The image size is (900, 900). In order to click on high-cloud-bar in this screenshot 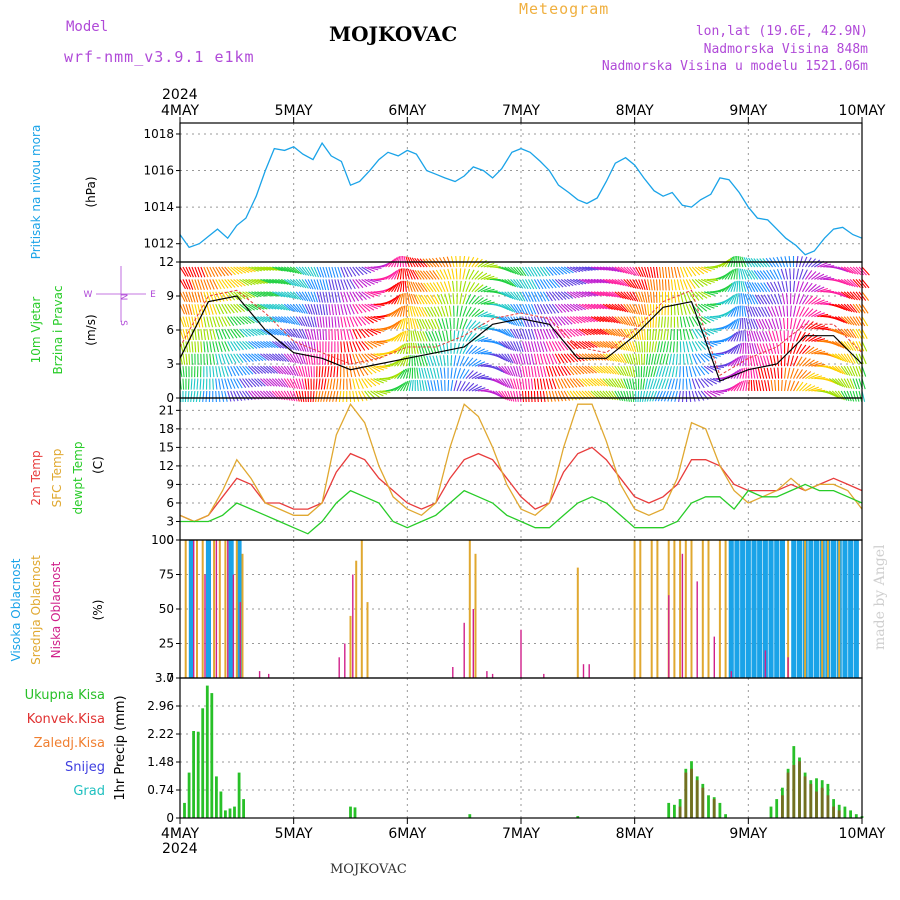, I will do `click(782, 609)`.